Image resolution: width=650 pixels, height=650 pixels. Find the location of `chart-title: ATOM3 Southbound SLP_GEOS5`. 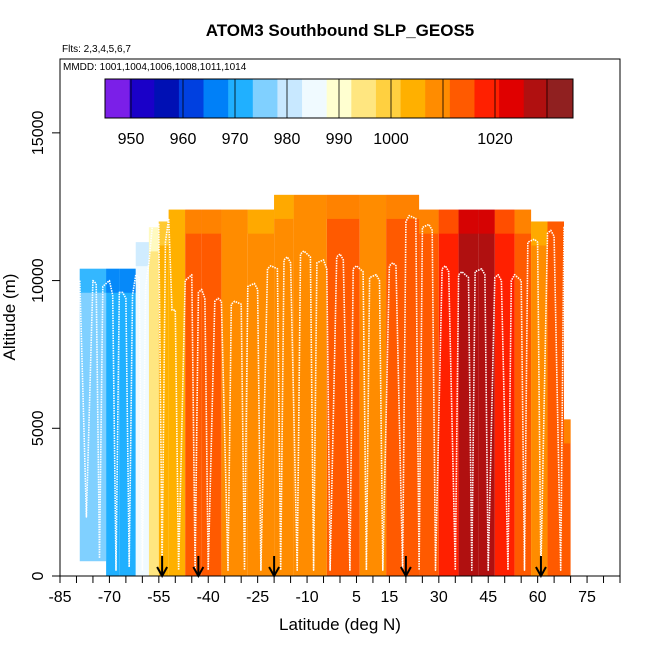

chart-title: ATOM3 Southbound SLP_GEOS5 is located at coordinates (340, 30).